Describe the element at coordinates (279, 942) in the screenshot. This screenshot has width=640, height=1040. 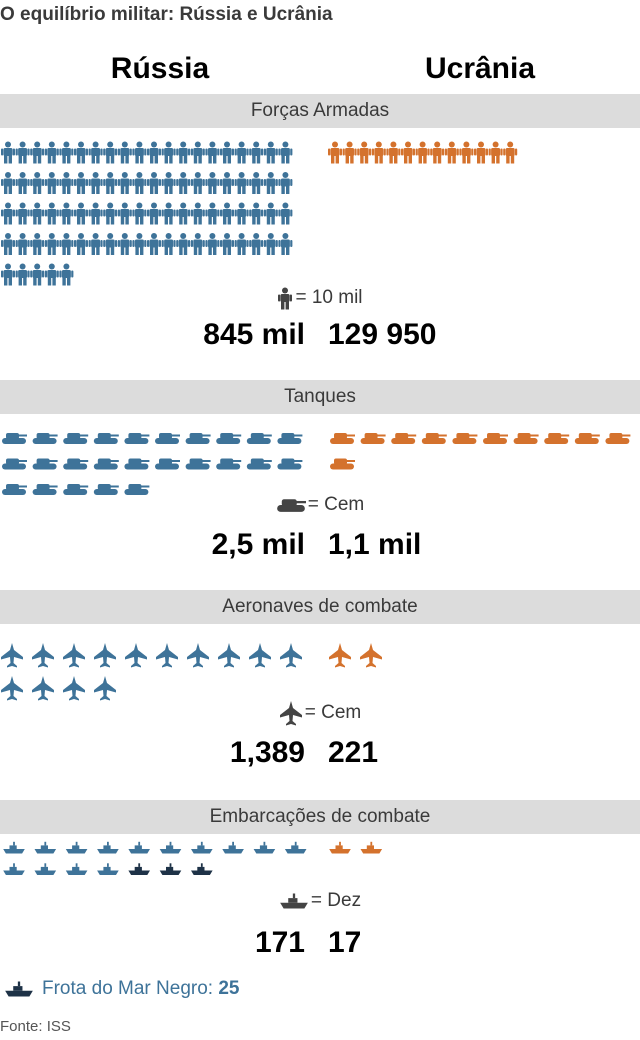
I see `value-russia-ships: 171` at that location.